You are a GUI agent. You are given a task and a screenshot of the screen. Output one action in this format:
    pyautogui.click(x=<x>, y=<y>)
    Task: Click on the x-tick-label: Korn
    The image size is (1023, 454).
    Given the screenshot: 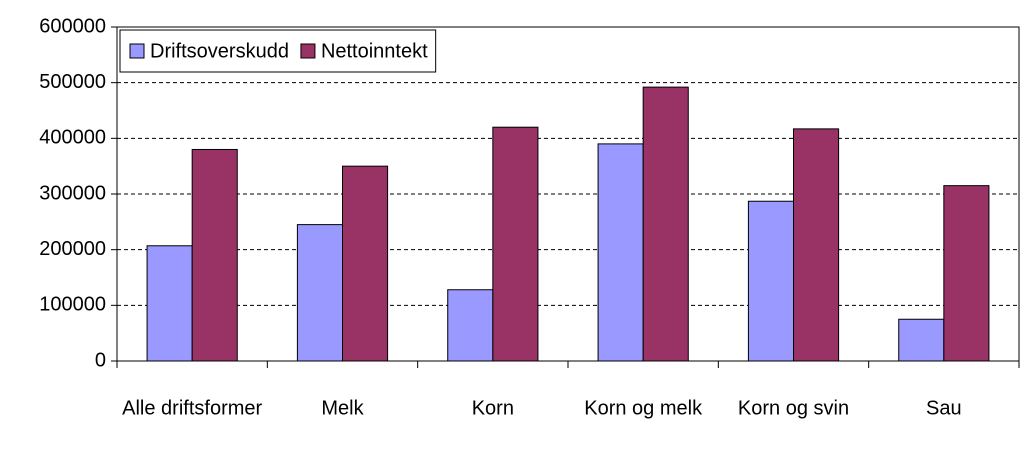 What is the action you would take?
    pyautogui.click(x=493, y=408)
    